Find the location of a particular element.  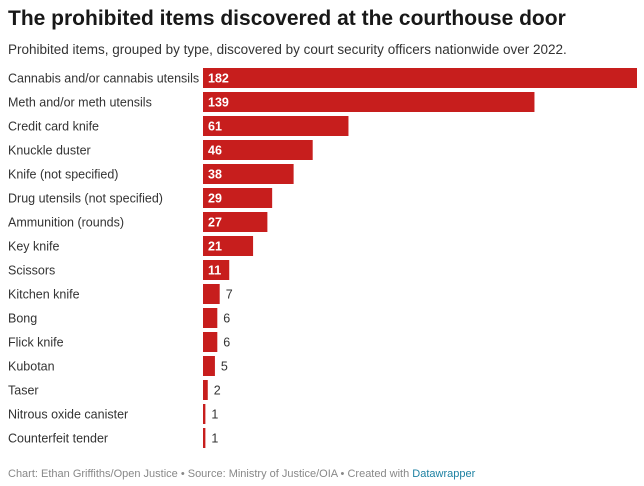

value-label: 2 is located at coordinates (217, 391).